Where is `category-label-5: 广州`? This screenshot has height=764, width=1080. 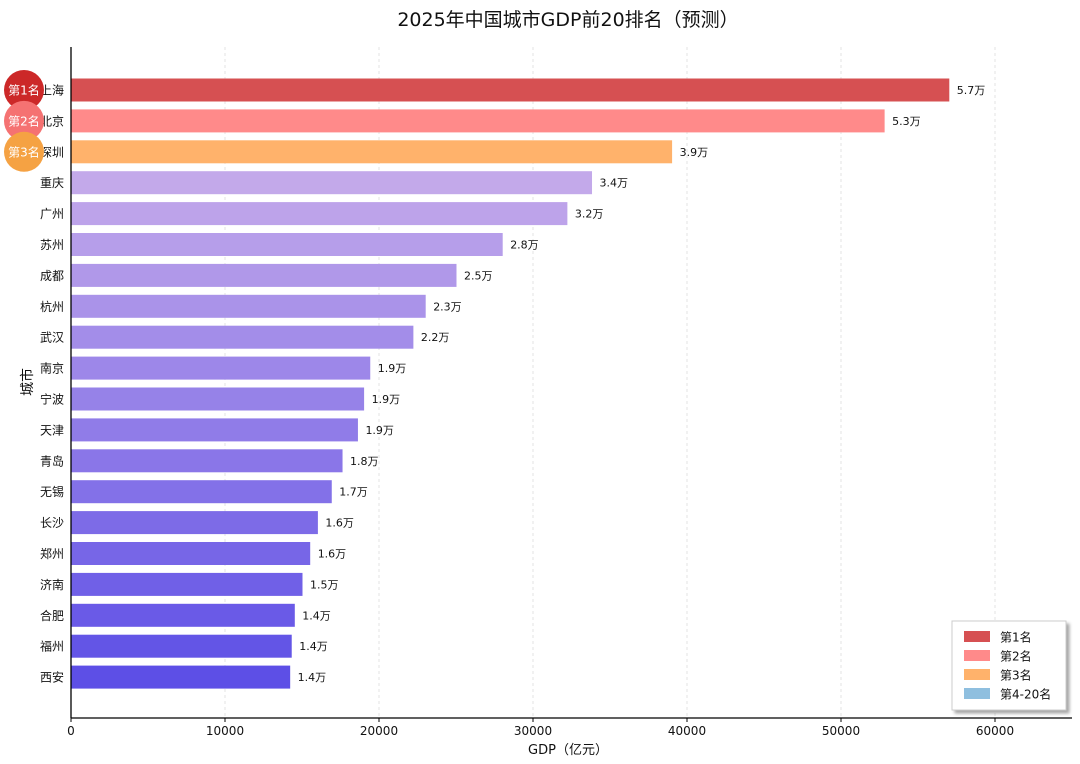
category-label-5: 广州 is located at coordinates (52, 214).